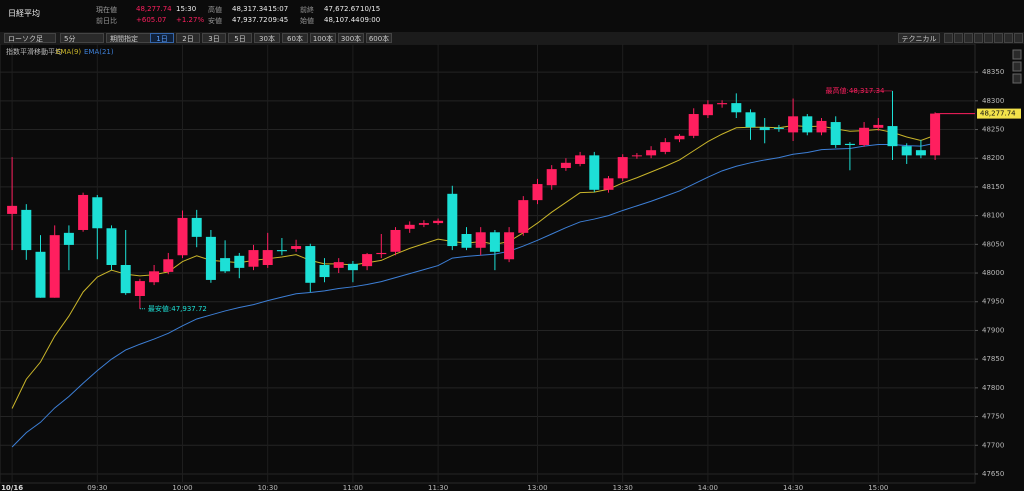 This screenshot has height=491, width=1024. What do you see at coordinates (177, 308) in the screenshot?
I see `annotation: 最安値:47,937.72` at bounding box center [177, 308].